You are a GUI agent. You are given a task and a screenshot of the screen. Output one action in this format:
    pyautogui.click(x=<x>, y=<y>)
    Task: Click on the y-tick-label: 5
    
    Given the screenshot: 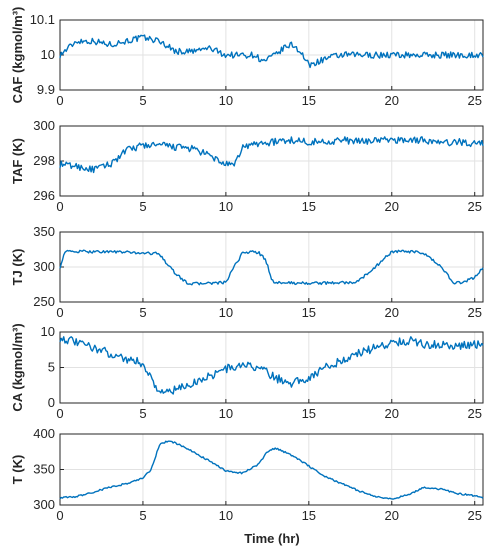 What is the action you would take?
    pyautogui.click(x=51, y=367)
    